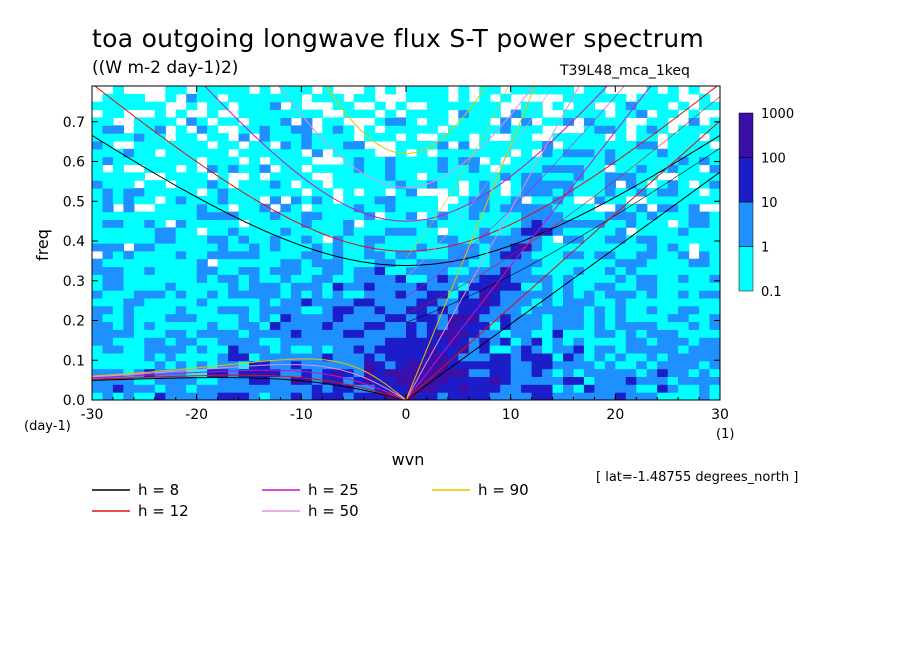  What do you see at coordinates (249, 388) in the screenshot?
I see `rossby-curve` at bounding box center [249, 388].